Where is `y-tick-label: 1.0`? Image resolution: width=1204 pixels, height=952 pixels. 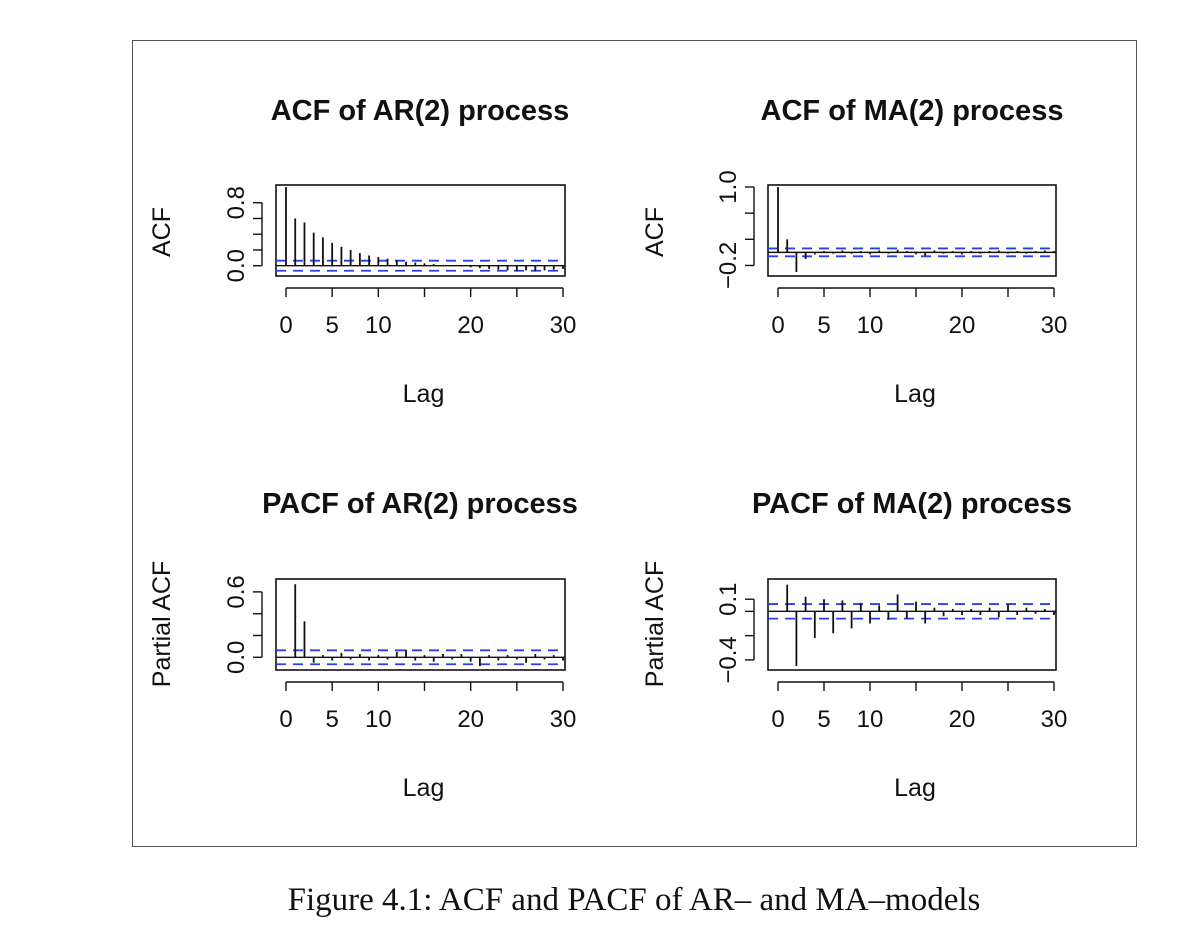
y-tick-label: 1.0 is located at coordinates (728, 186).